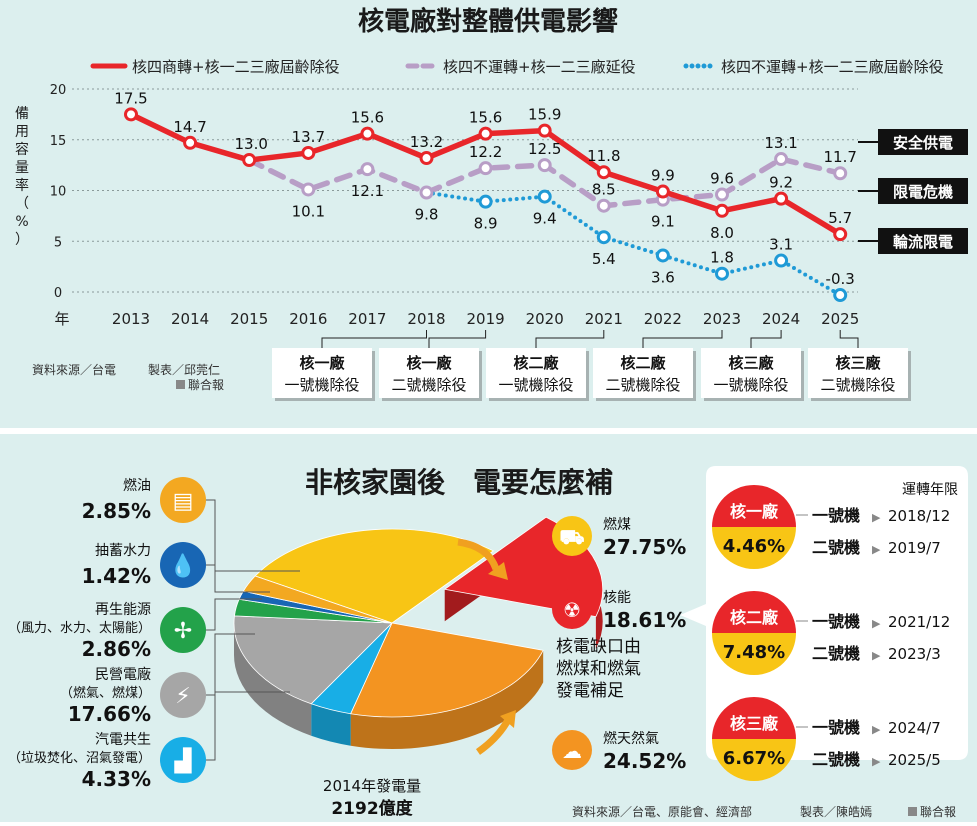 The image size is (977, 826). What do you see at coordinates (930, 490) in the screenshot?
I see `schedule-title: 運轉年限` at bounding box center [930, 490].